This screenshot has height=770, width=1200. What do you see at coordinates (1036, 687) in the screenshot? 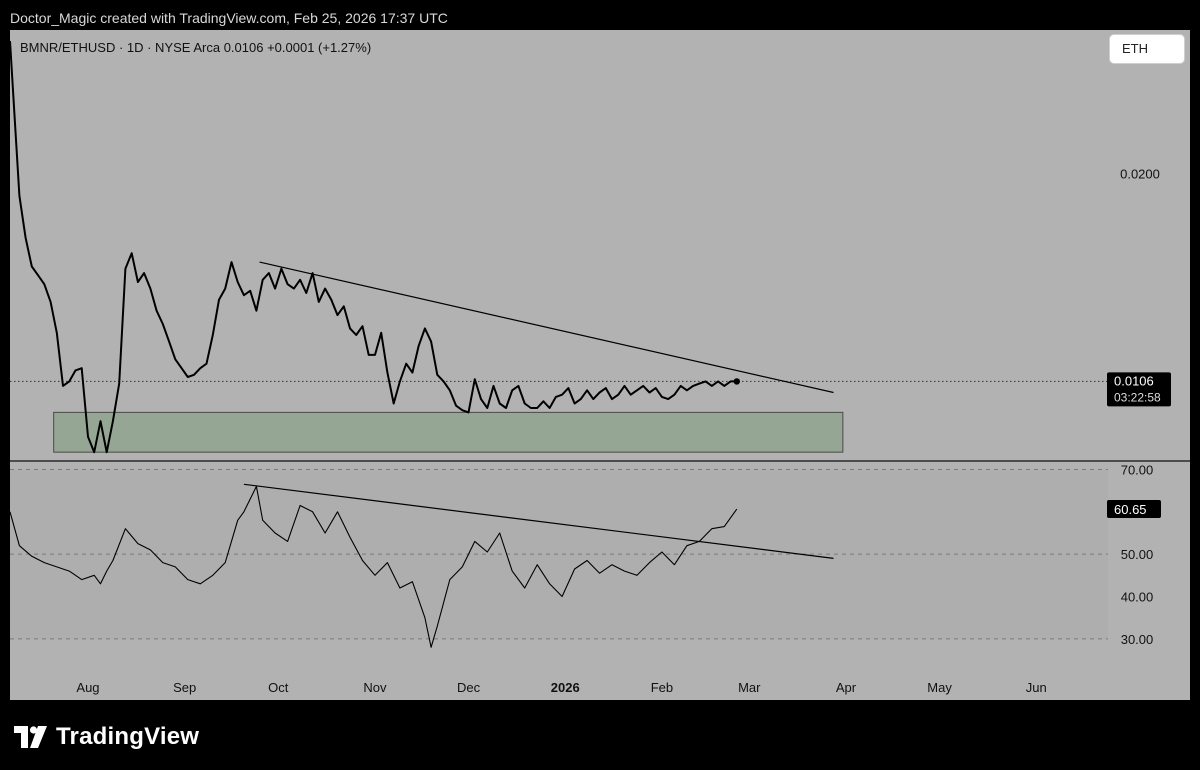
I see `time-axis-tick-label: Jun` at bounding box center [1036, 687].